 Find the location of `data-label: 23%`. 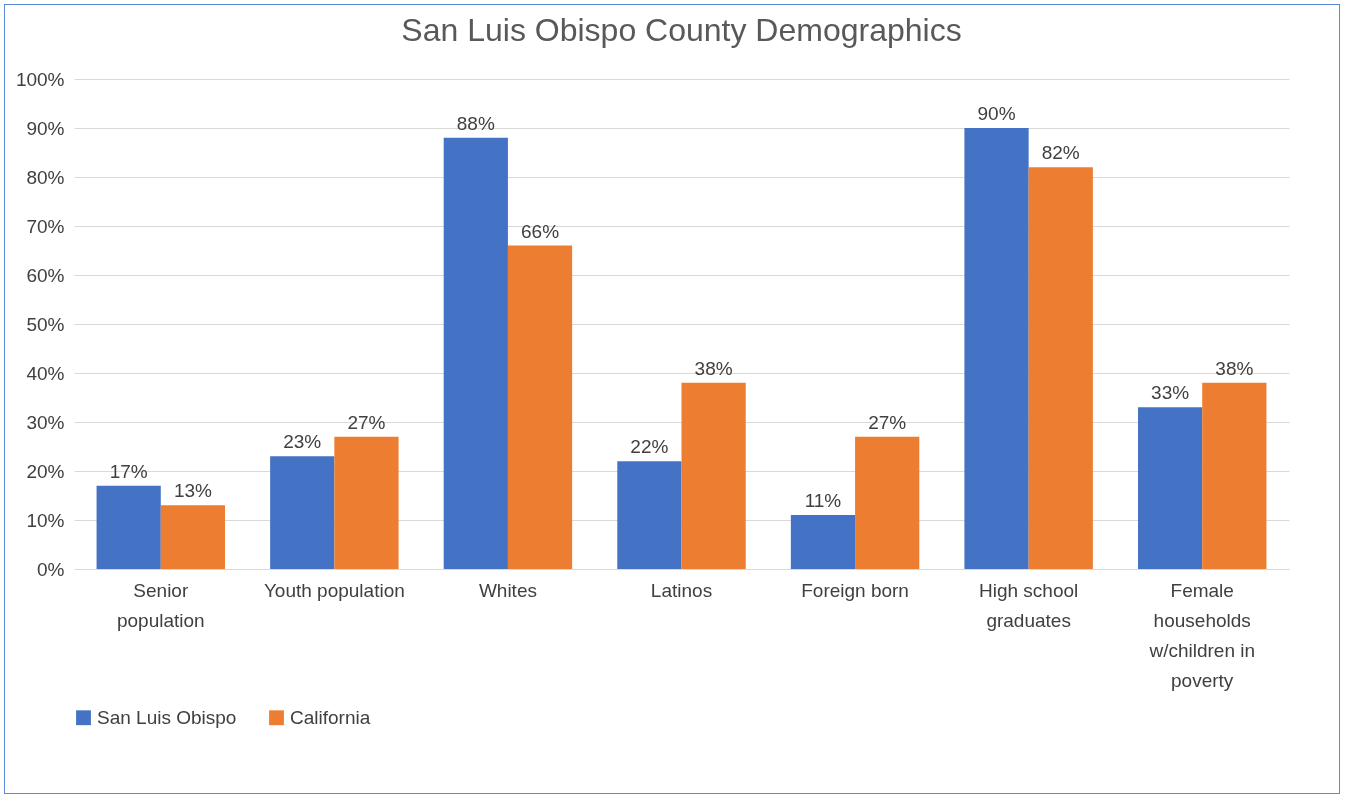

data-label: 23% is located at coordinates (302, 442).